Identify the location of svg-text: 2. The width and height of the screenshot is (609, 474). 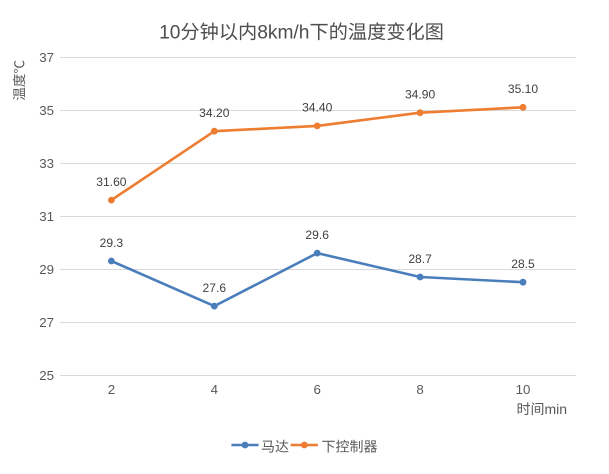
(111, 389).